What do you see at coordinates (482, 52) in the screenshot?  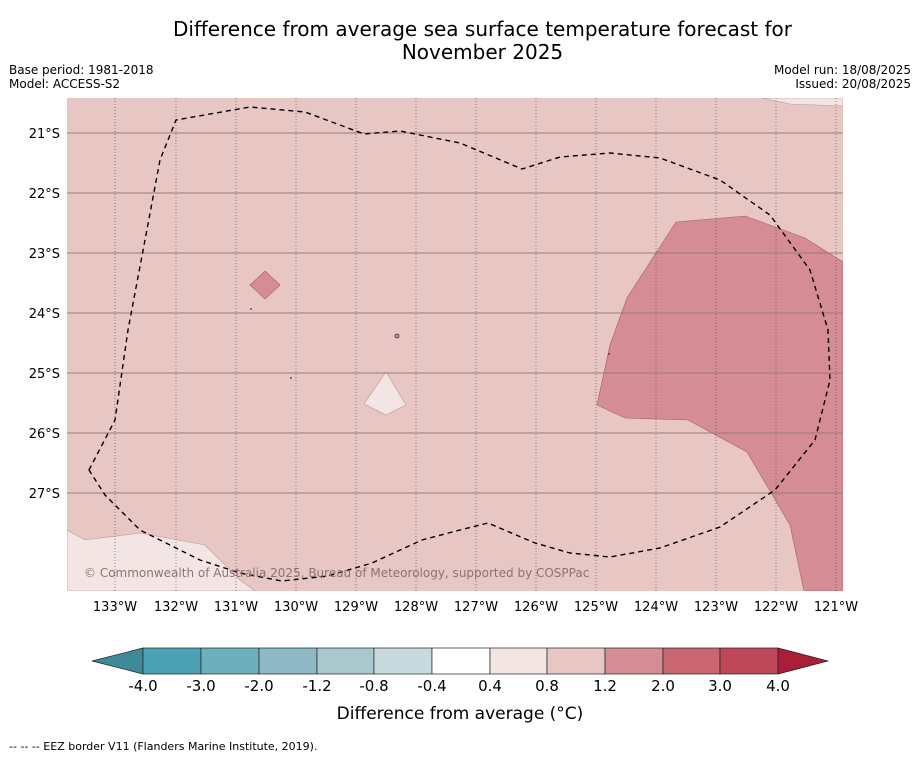 I see `title-line-2: November 2025` at bounding box center [482, 52].